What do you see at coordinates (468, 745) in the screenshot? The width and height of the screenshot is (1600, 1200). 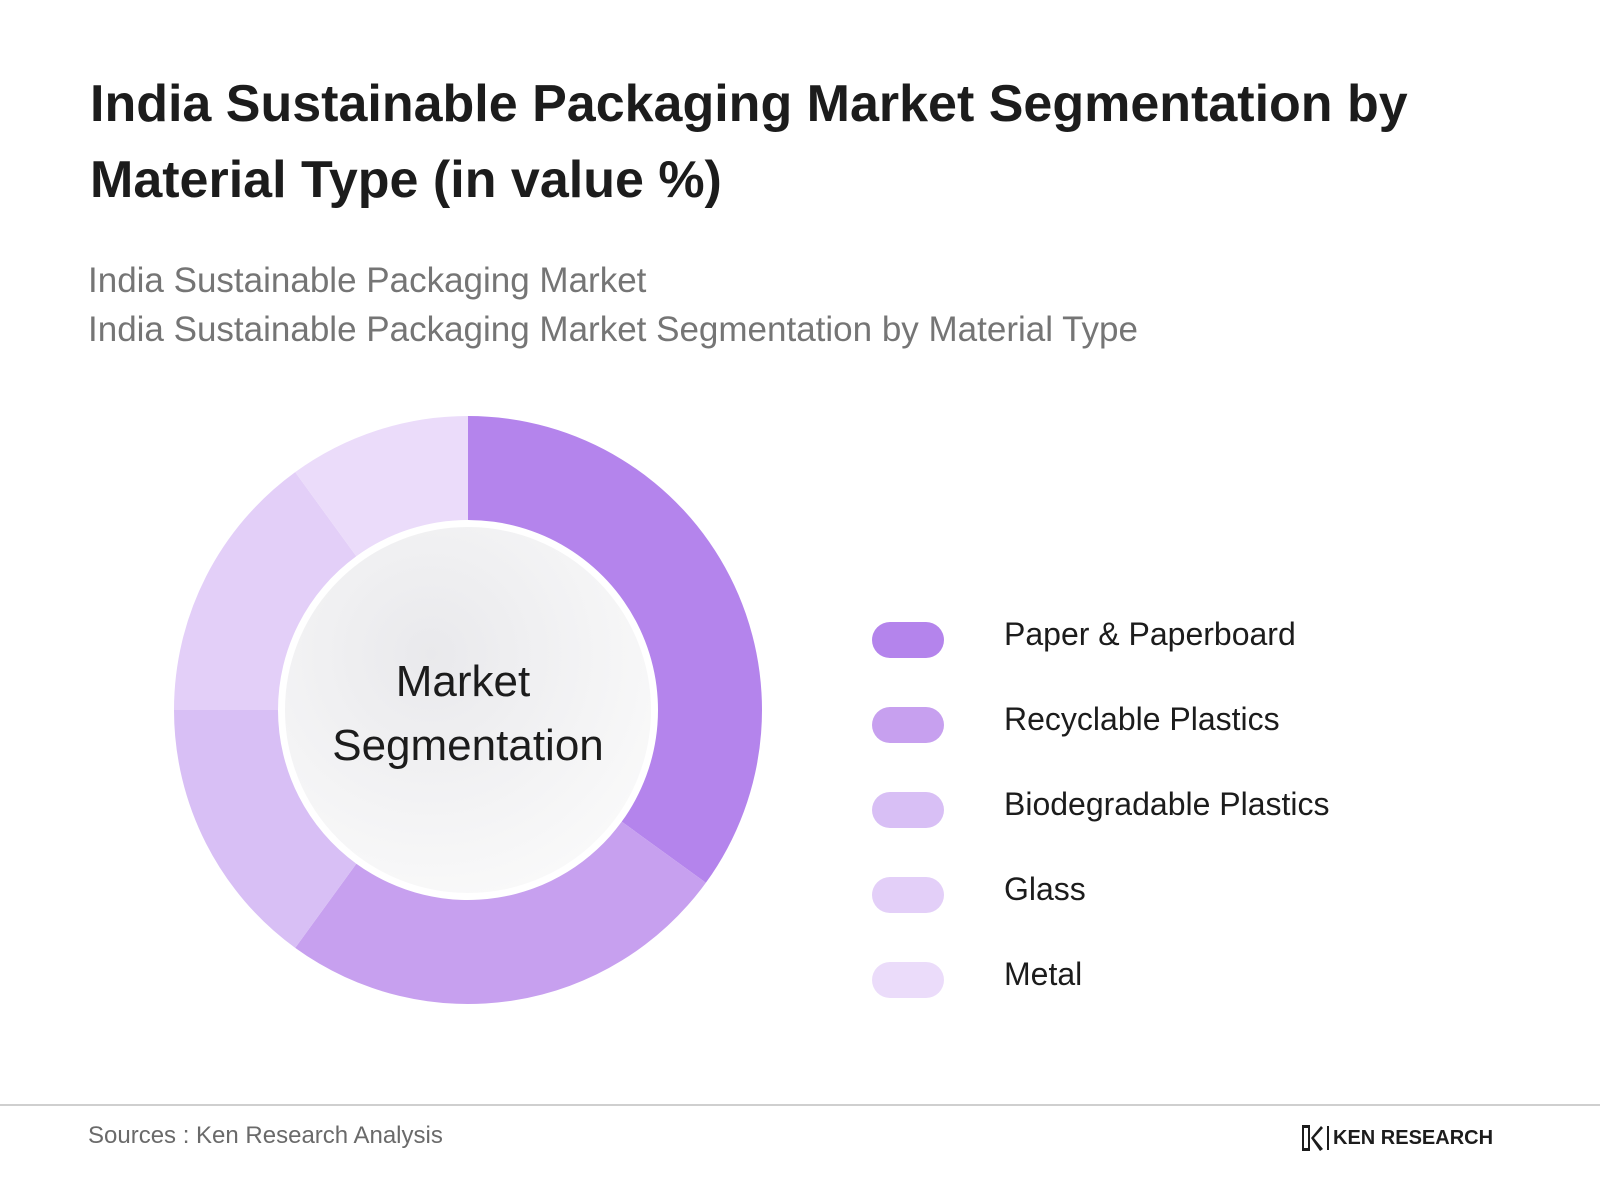 I see `center-label-line-2: Segmentation` at bounding box center [468, 745].